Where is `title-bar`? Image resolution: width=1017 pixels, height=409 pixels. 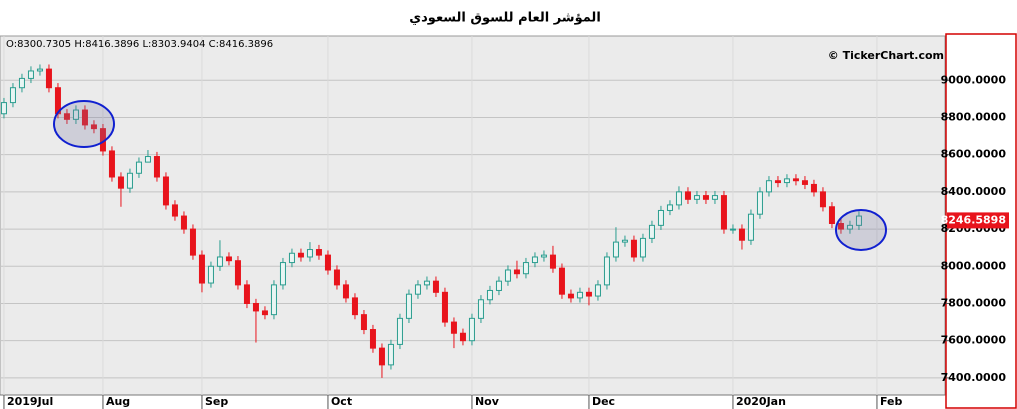
title-bar is located at coordinates (508, 17).